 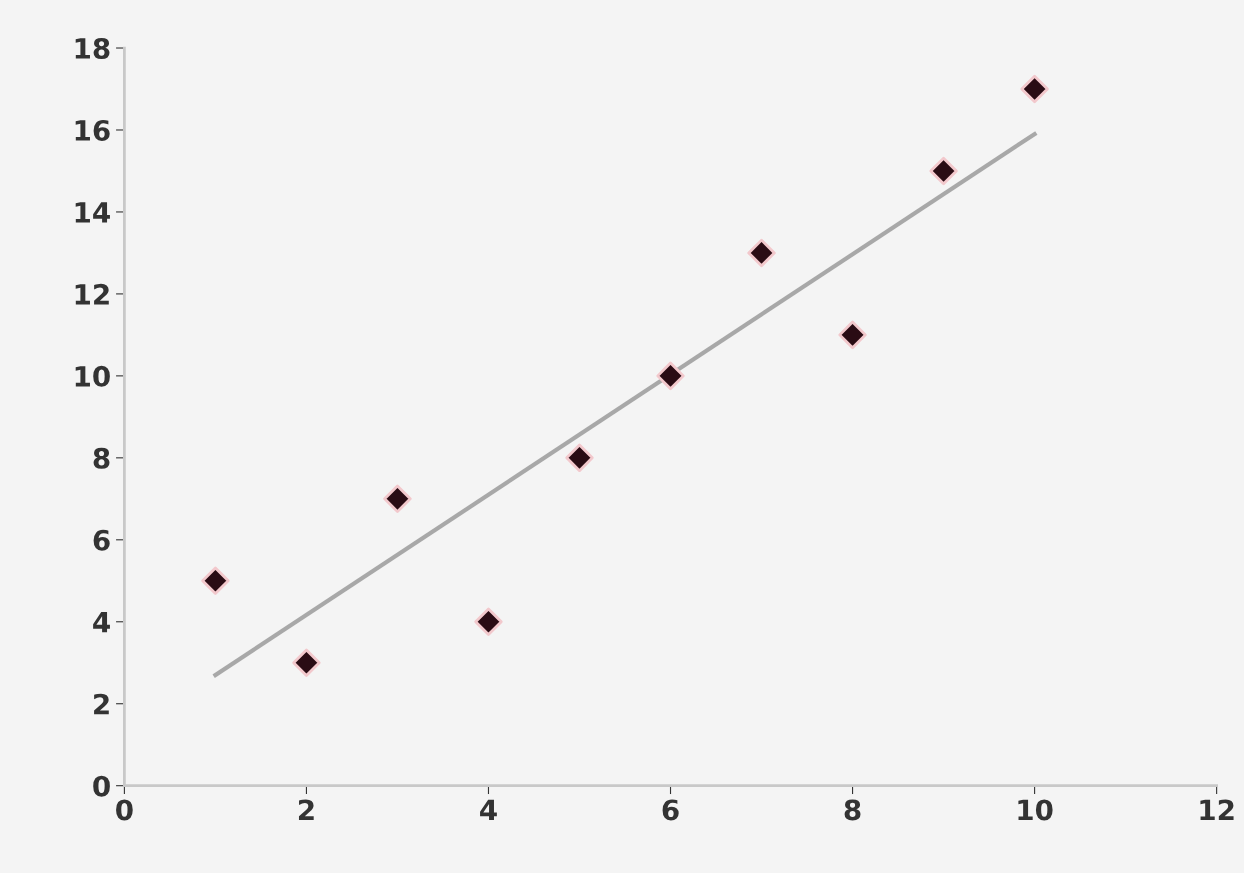 I want to click on y-tick-label: 10, so click(x=92, y=376).